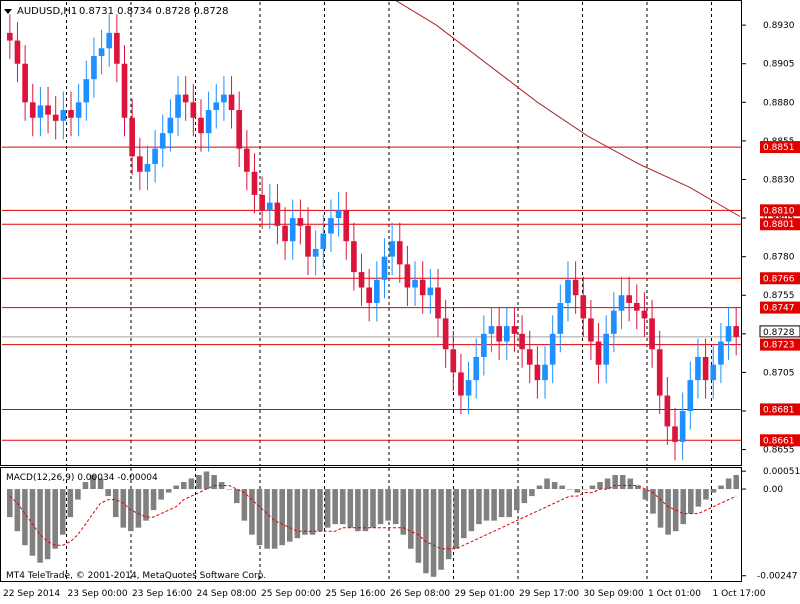 The height and width of the screenshot is (604, 800). Describe the element at coordinates (779, 373) in the screenshot. I see `y-tick-label: 0.8705` at that location.